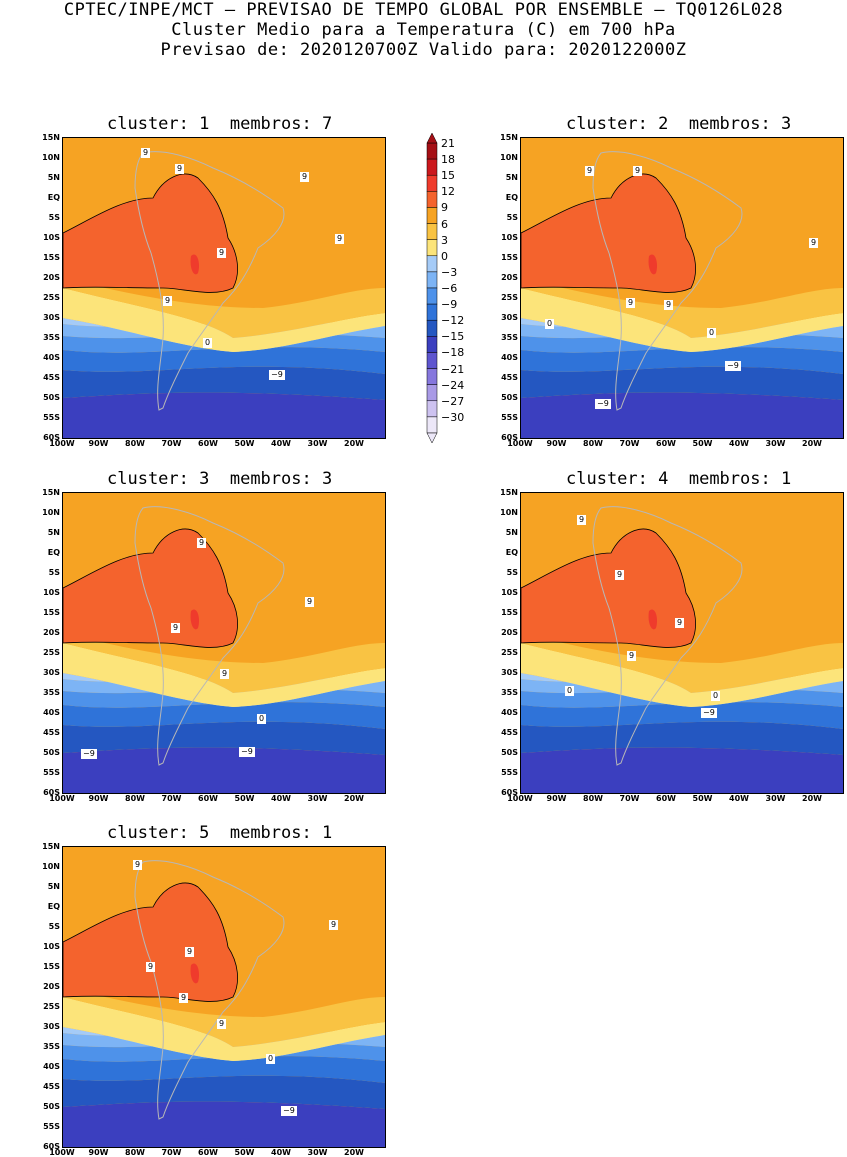 The width and height of the screenshot is (847, 1157). What do you see at coordinates (453, 369) in the screenshot?
I see `colorbar-label: −21` at bounding box center [453, 369].